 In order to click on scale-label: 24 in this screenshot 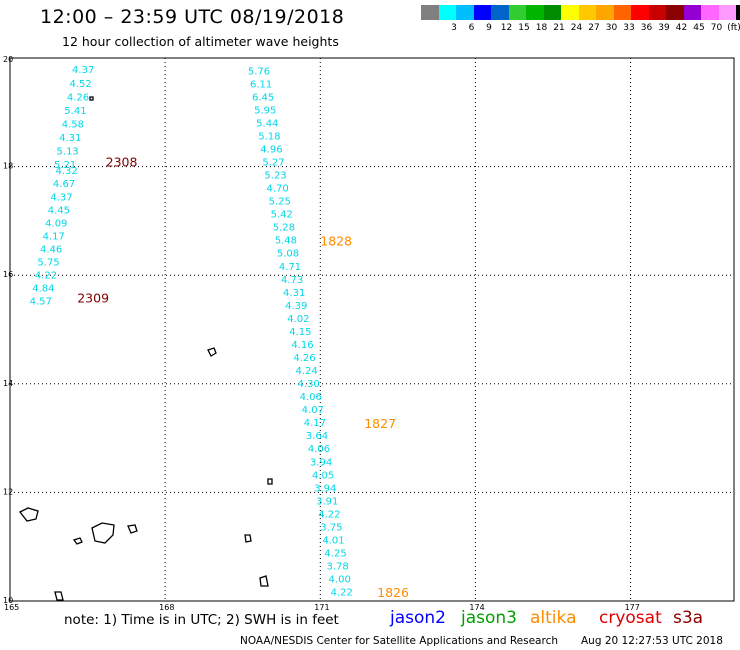, I will do `click(576, 28)`.